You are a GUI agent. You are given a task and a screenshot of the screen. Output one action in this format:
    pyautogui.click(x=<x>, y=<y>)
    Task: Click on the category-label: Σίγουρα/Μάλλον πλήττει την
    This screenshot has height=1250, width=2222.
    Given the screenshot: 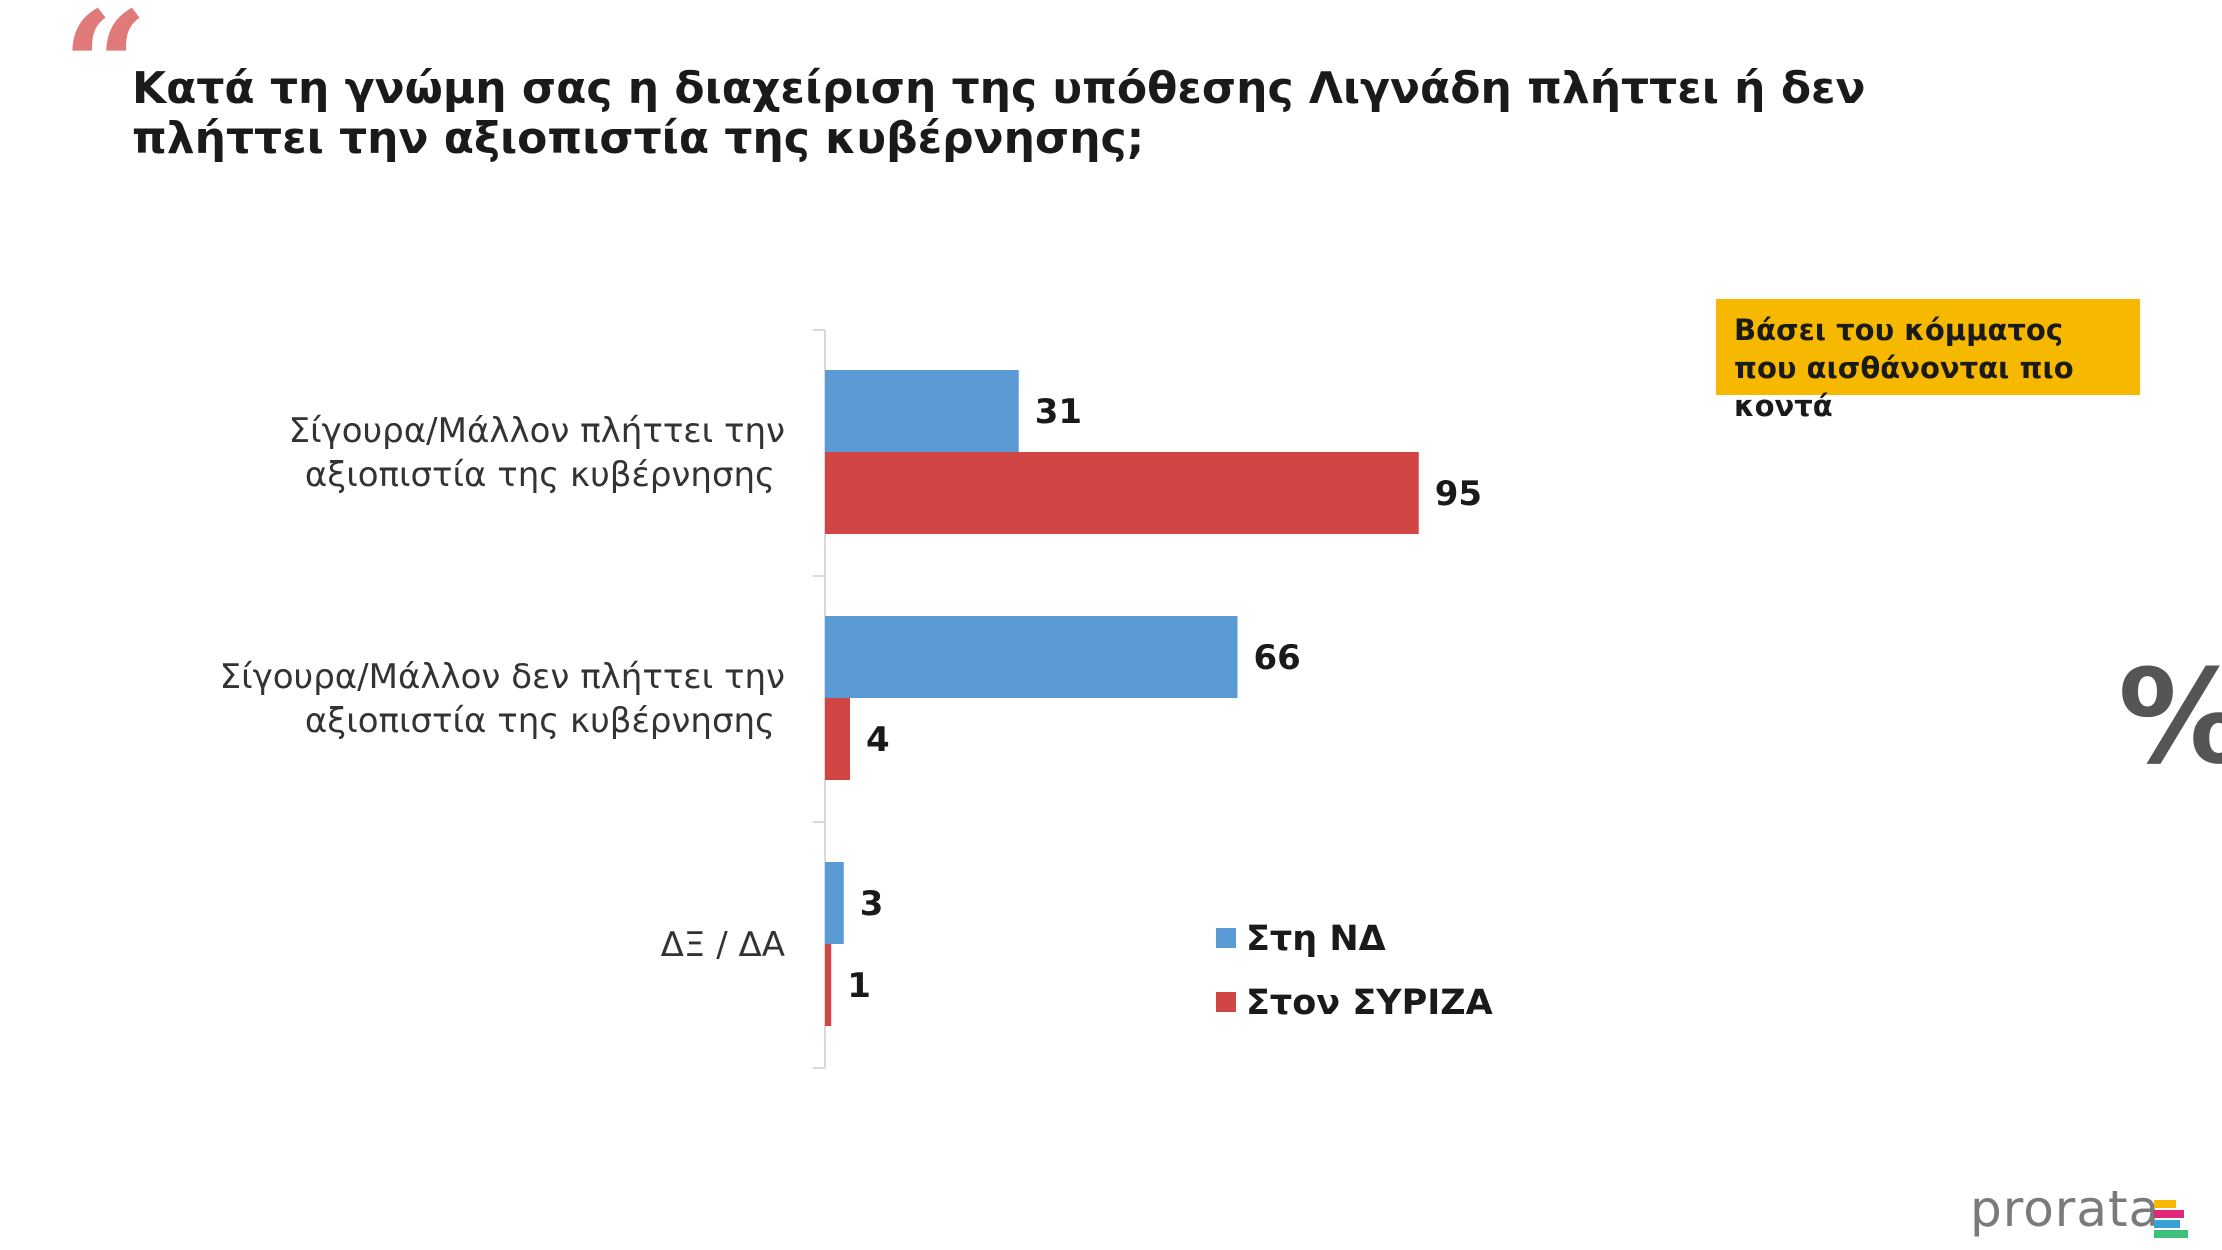 What is the action you would take?
    pyautogui.click(x=537, y=431)
    